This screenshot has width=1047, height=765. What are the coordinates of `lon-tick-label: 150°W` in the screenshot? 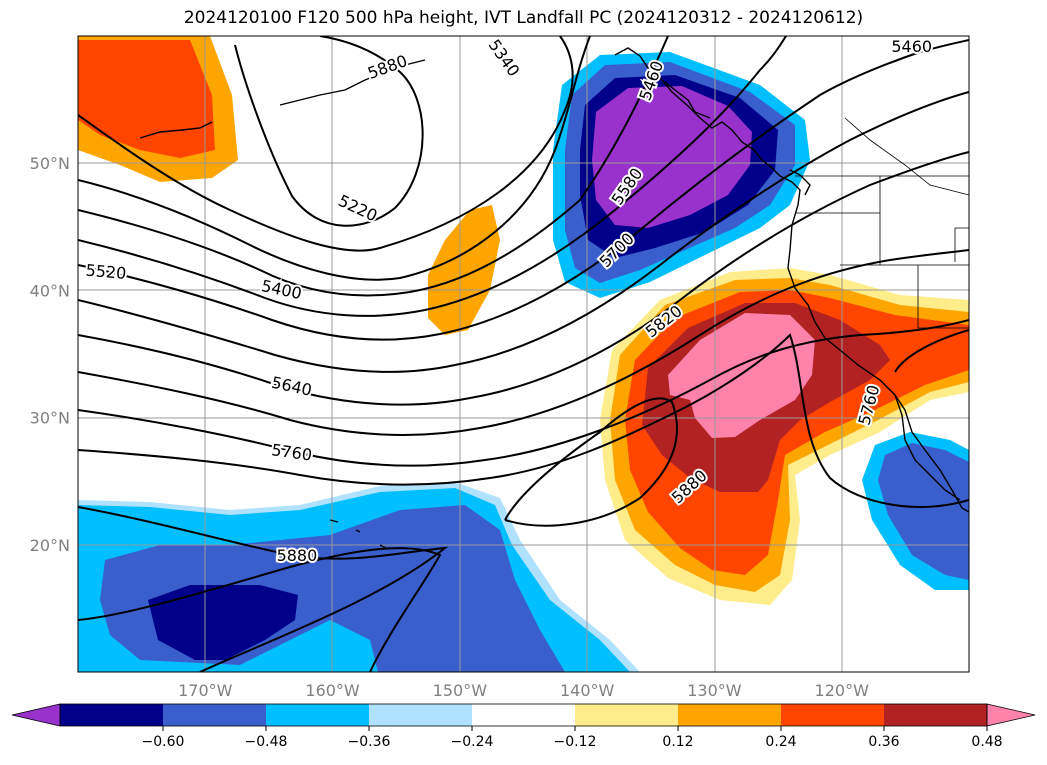 It's located at (460, 690).